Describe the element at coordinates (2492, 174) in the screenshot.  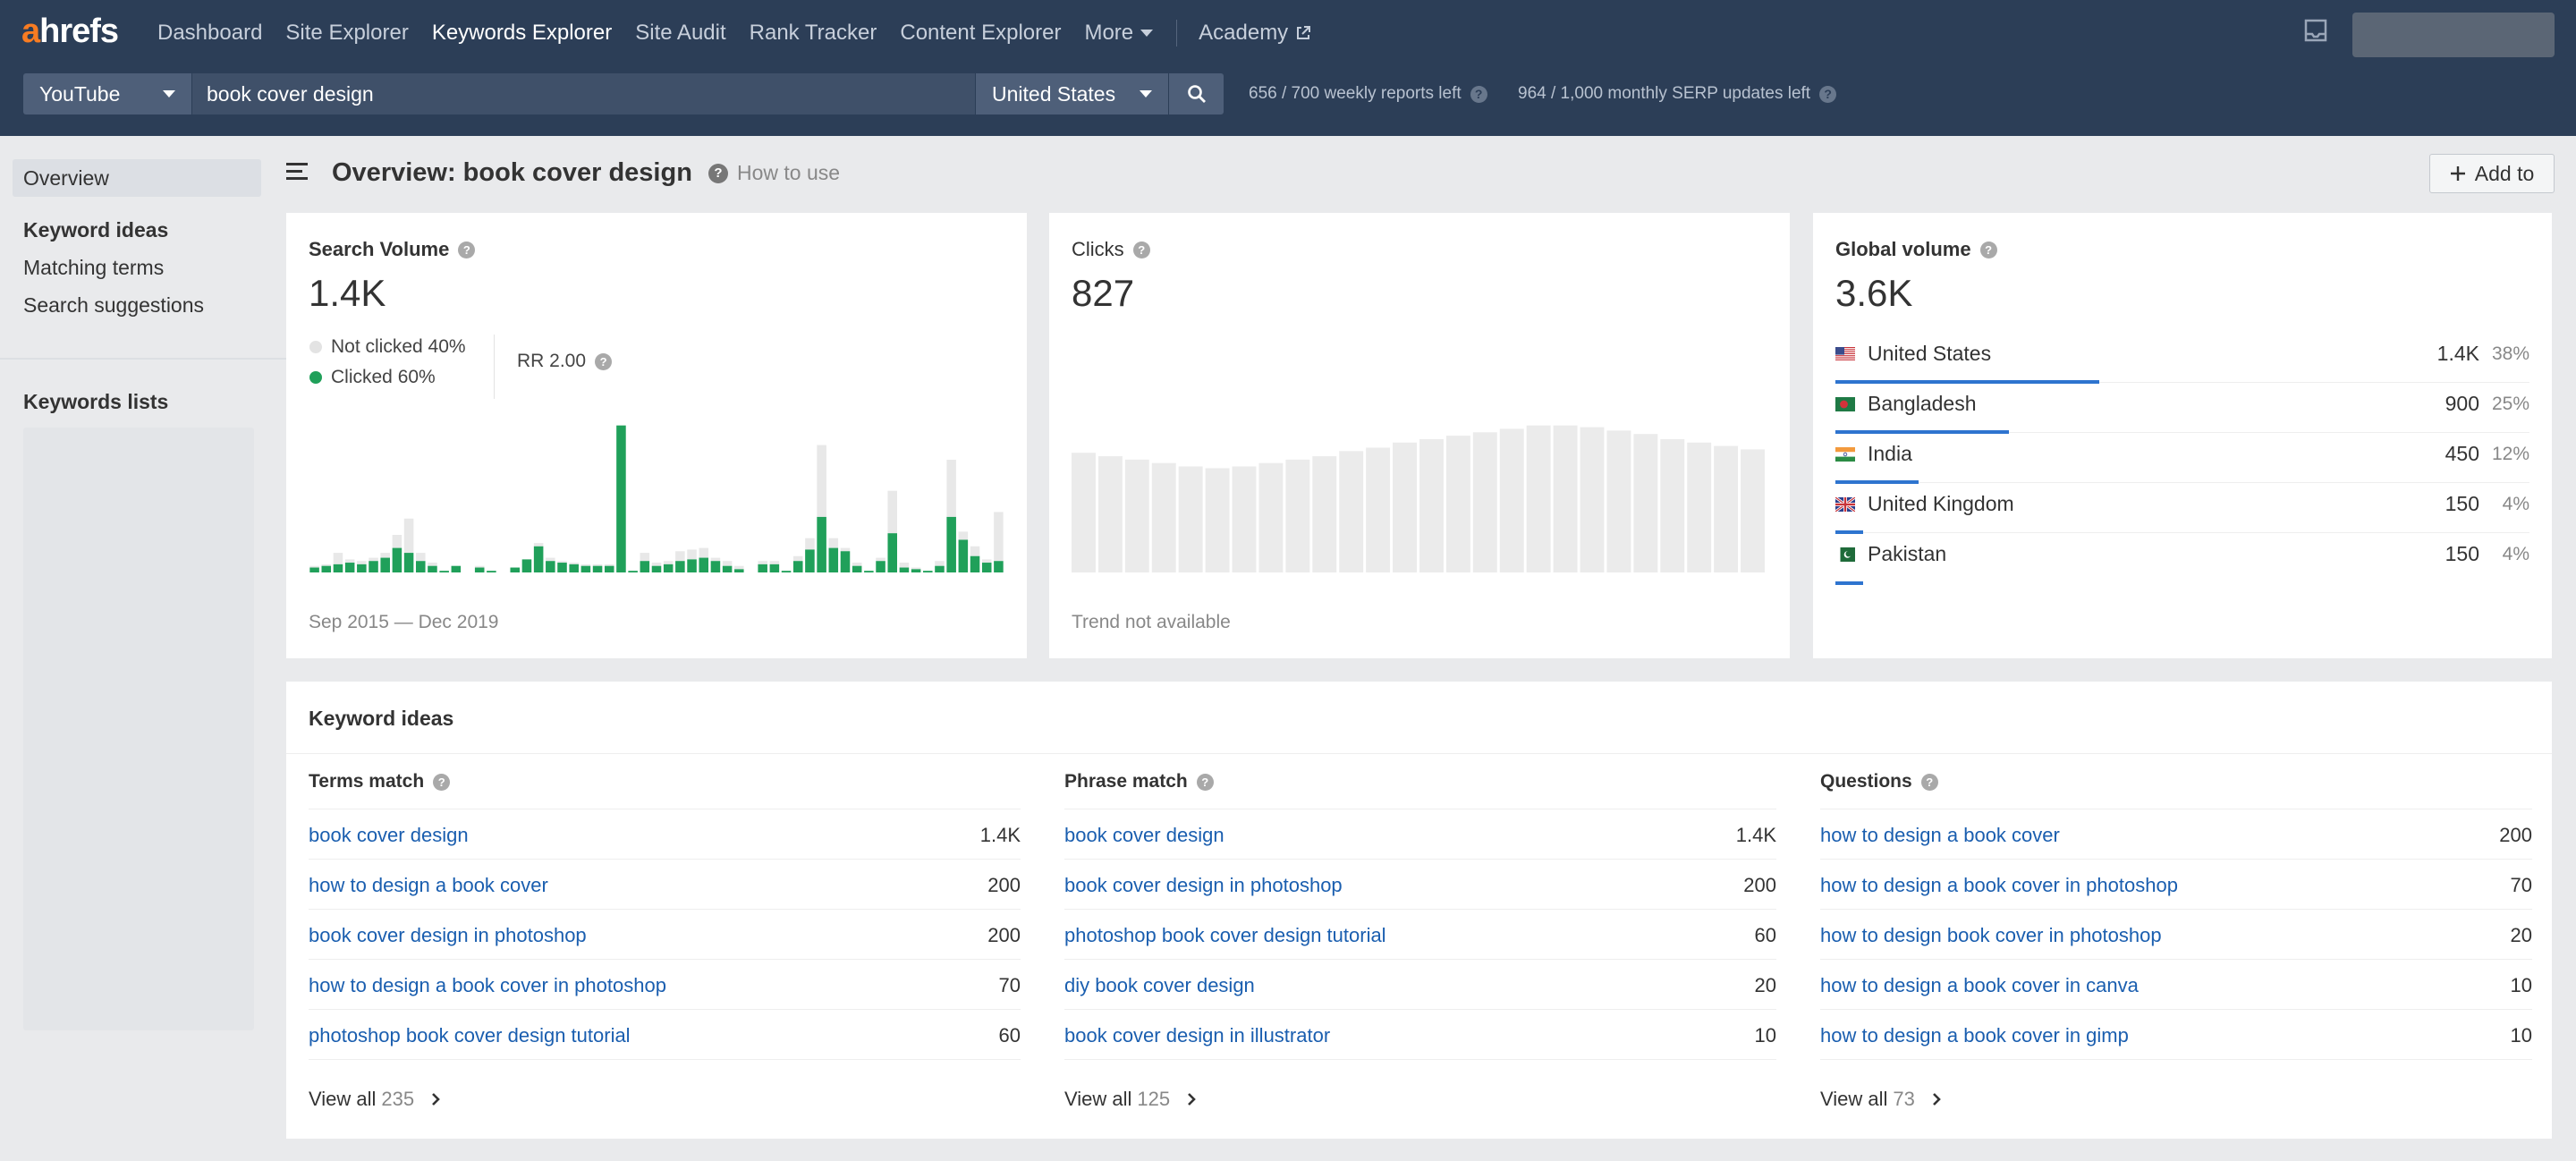
I see `add-to-button: Add to` at that location.